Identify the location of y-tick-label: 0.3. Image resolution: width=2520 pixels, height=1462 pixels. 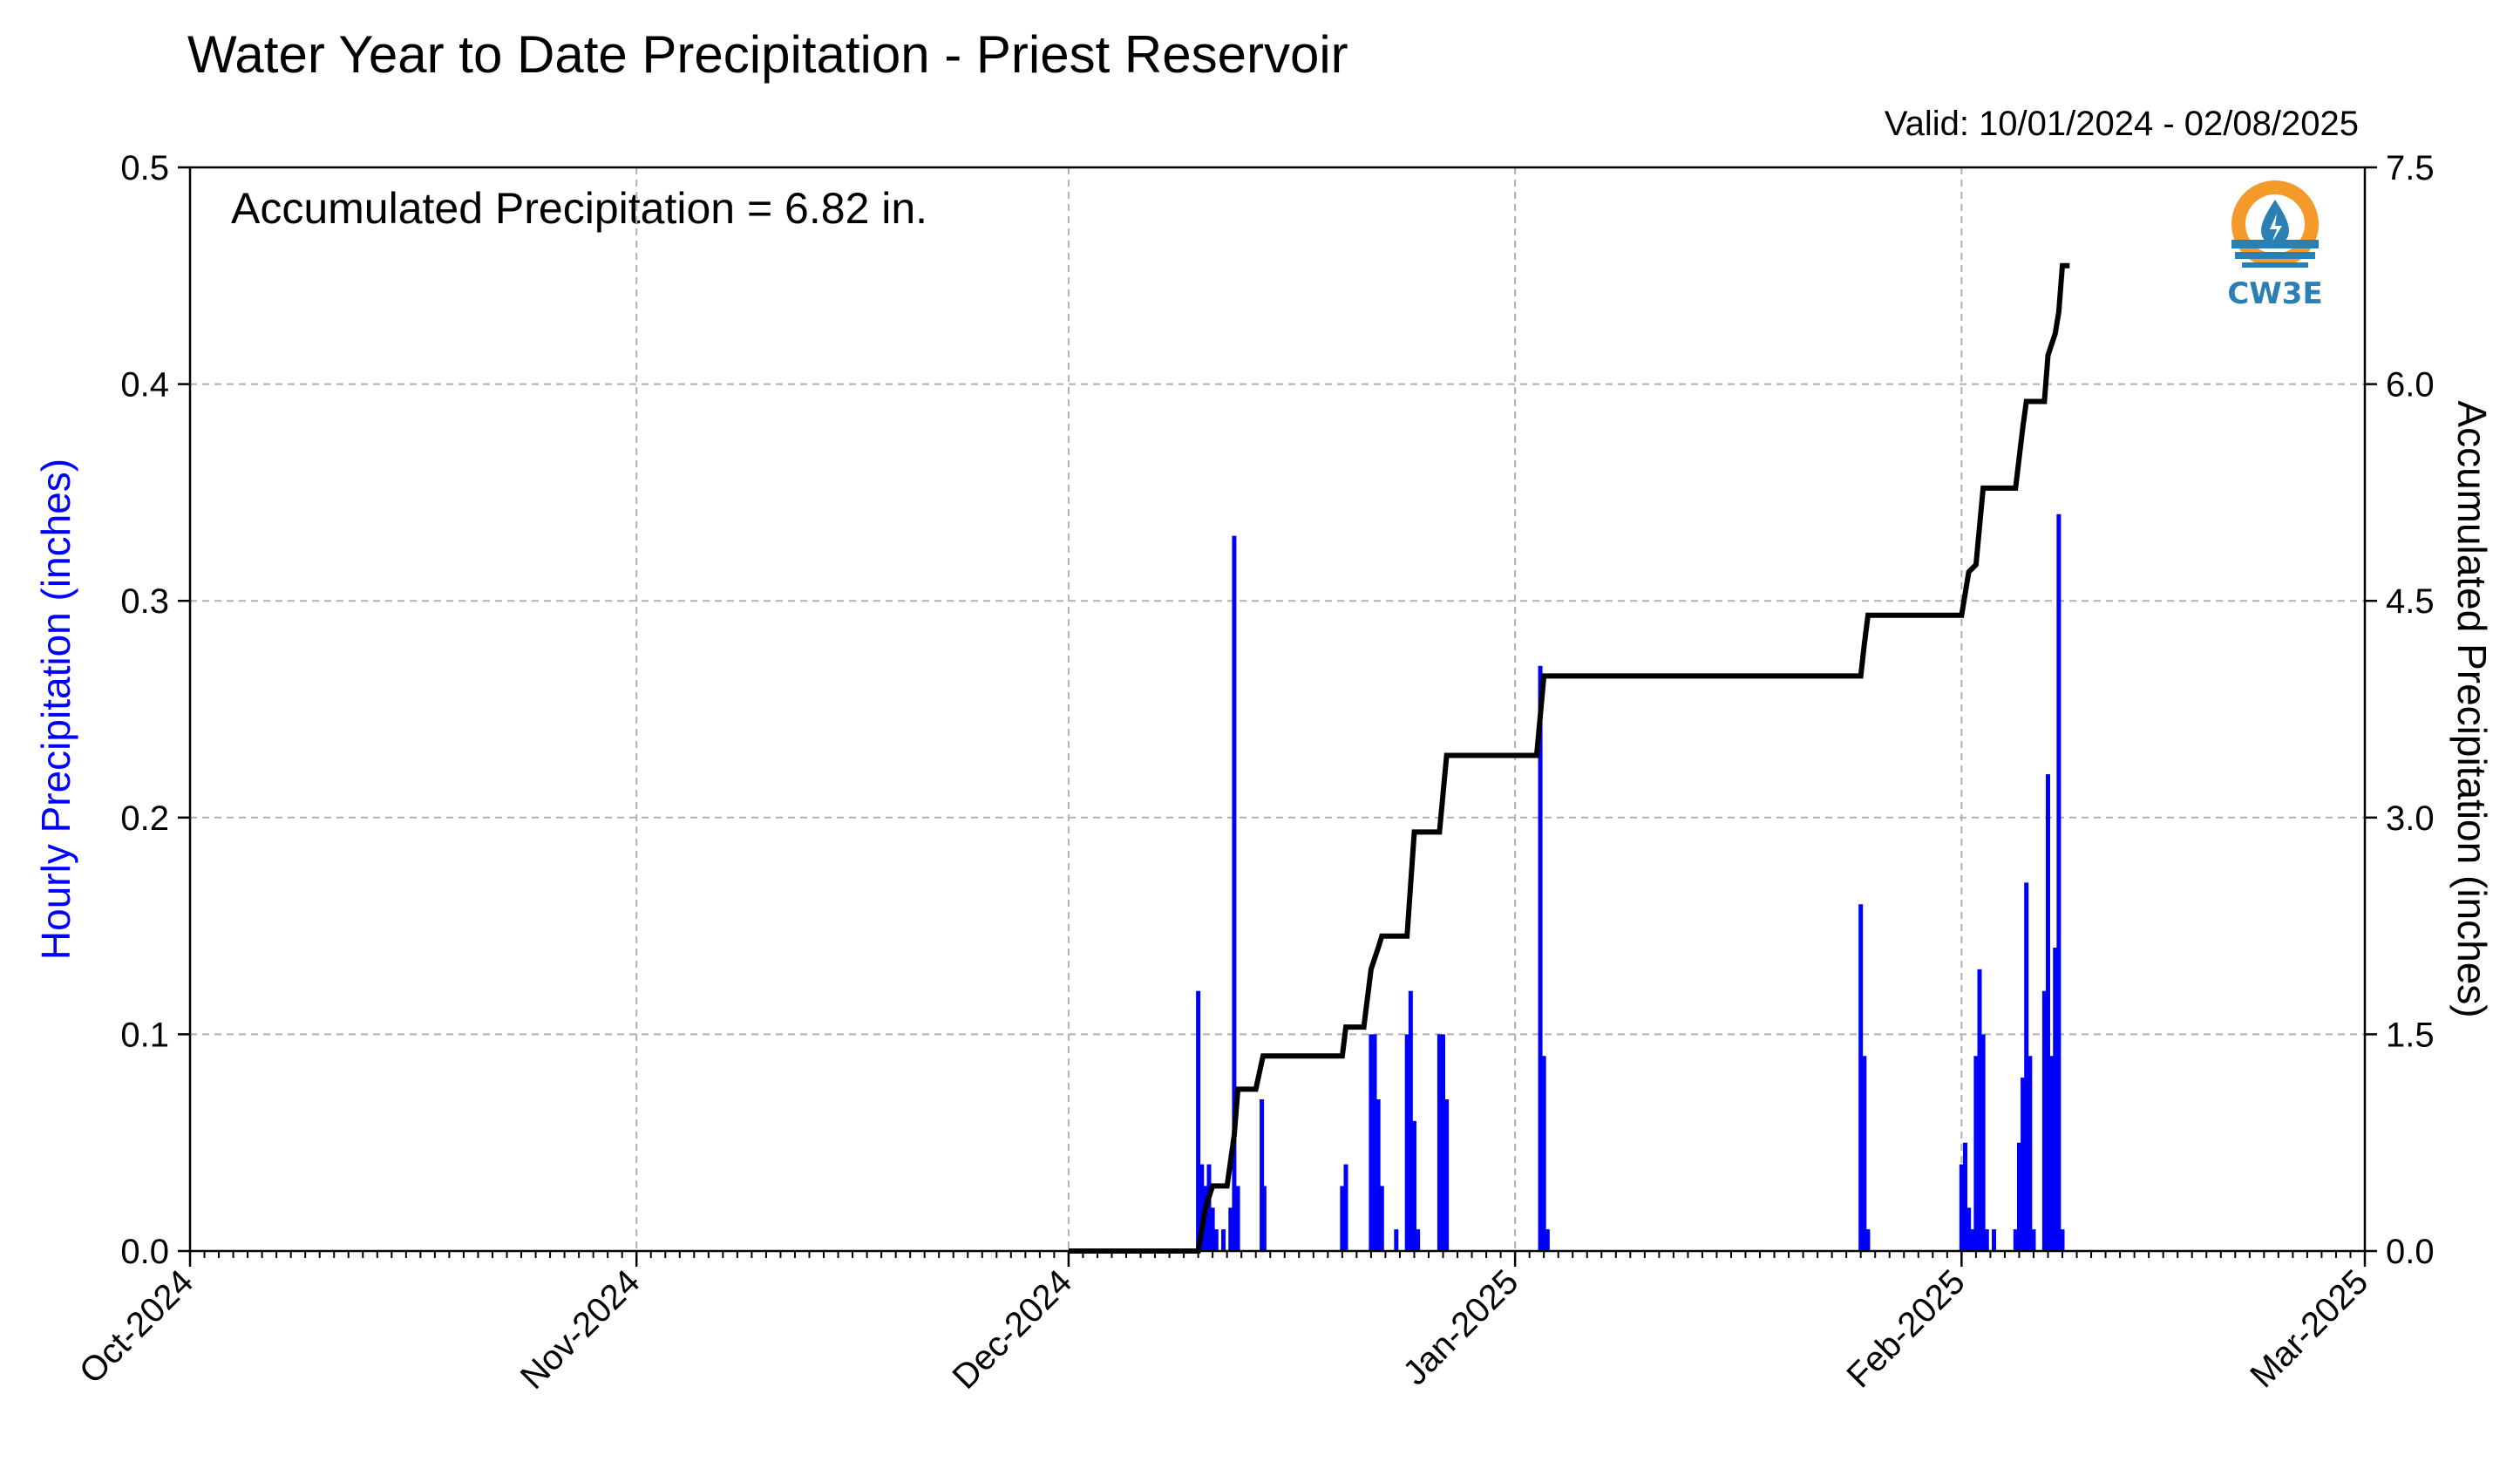
(144, 601).